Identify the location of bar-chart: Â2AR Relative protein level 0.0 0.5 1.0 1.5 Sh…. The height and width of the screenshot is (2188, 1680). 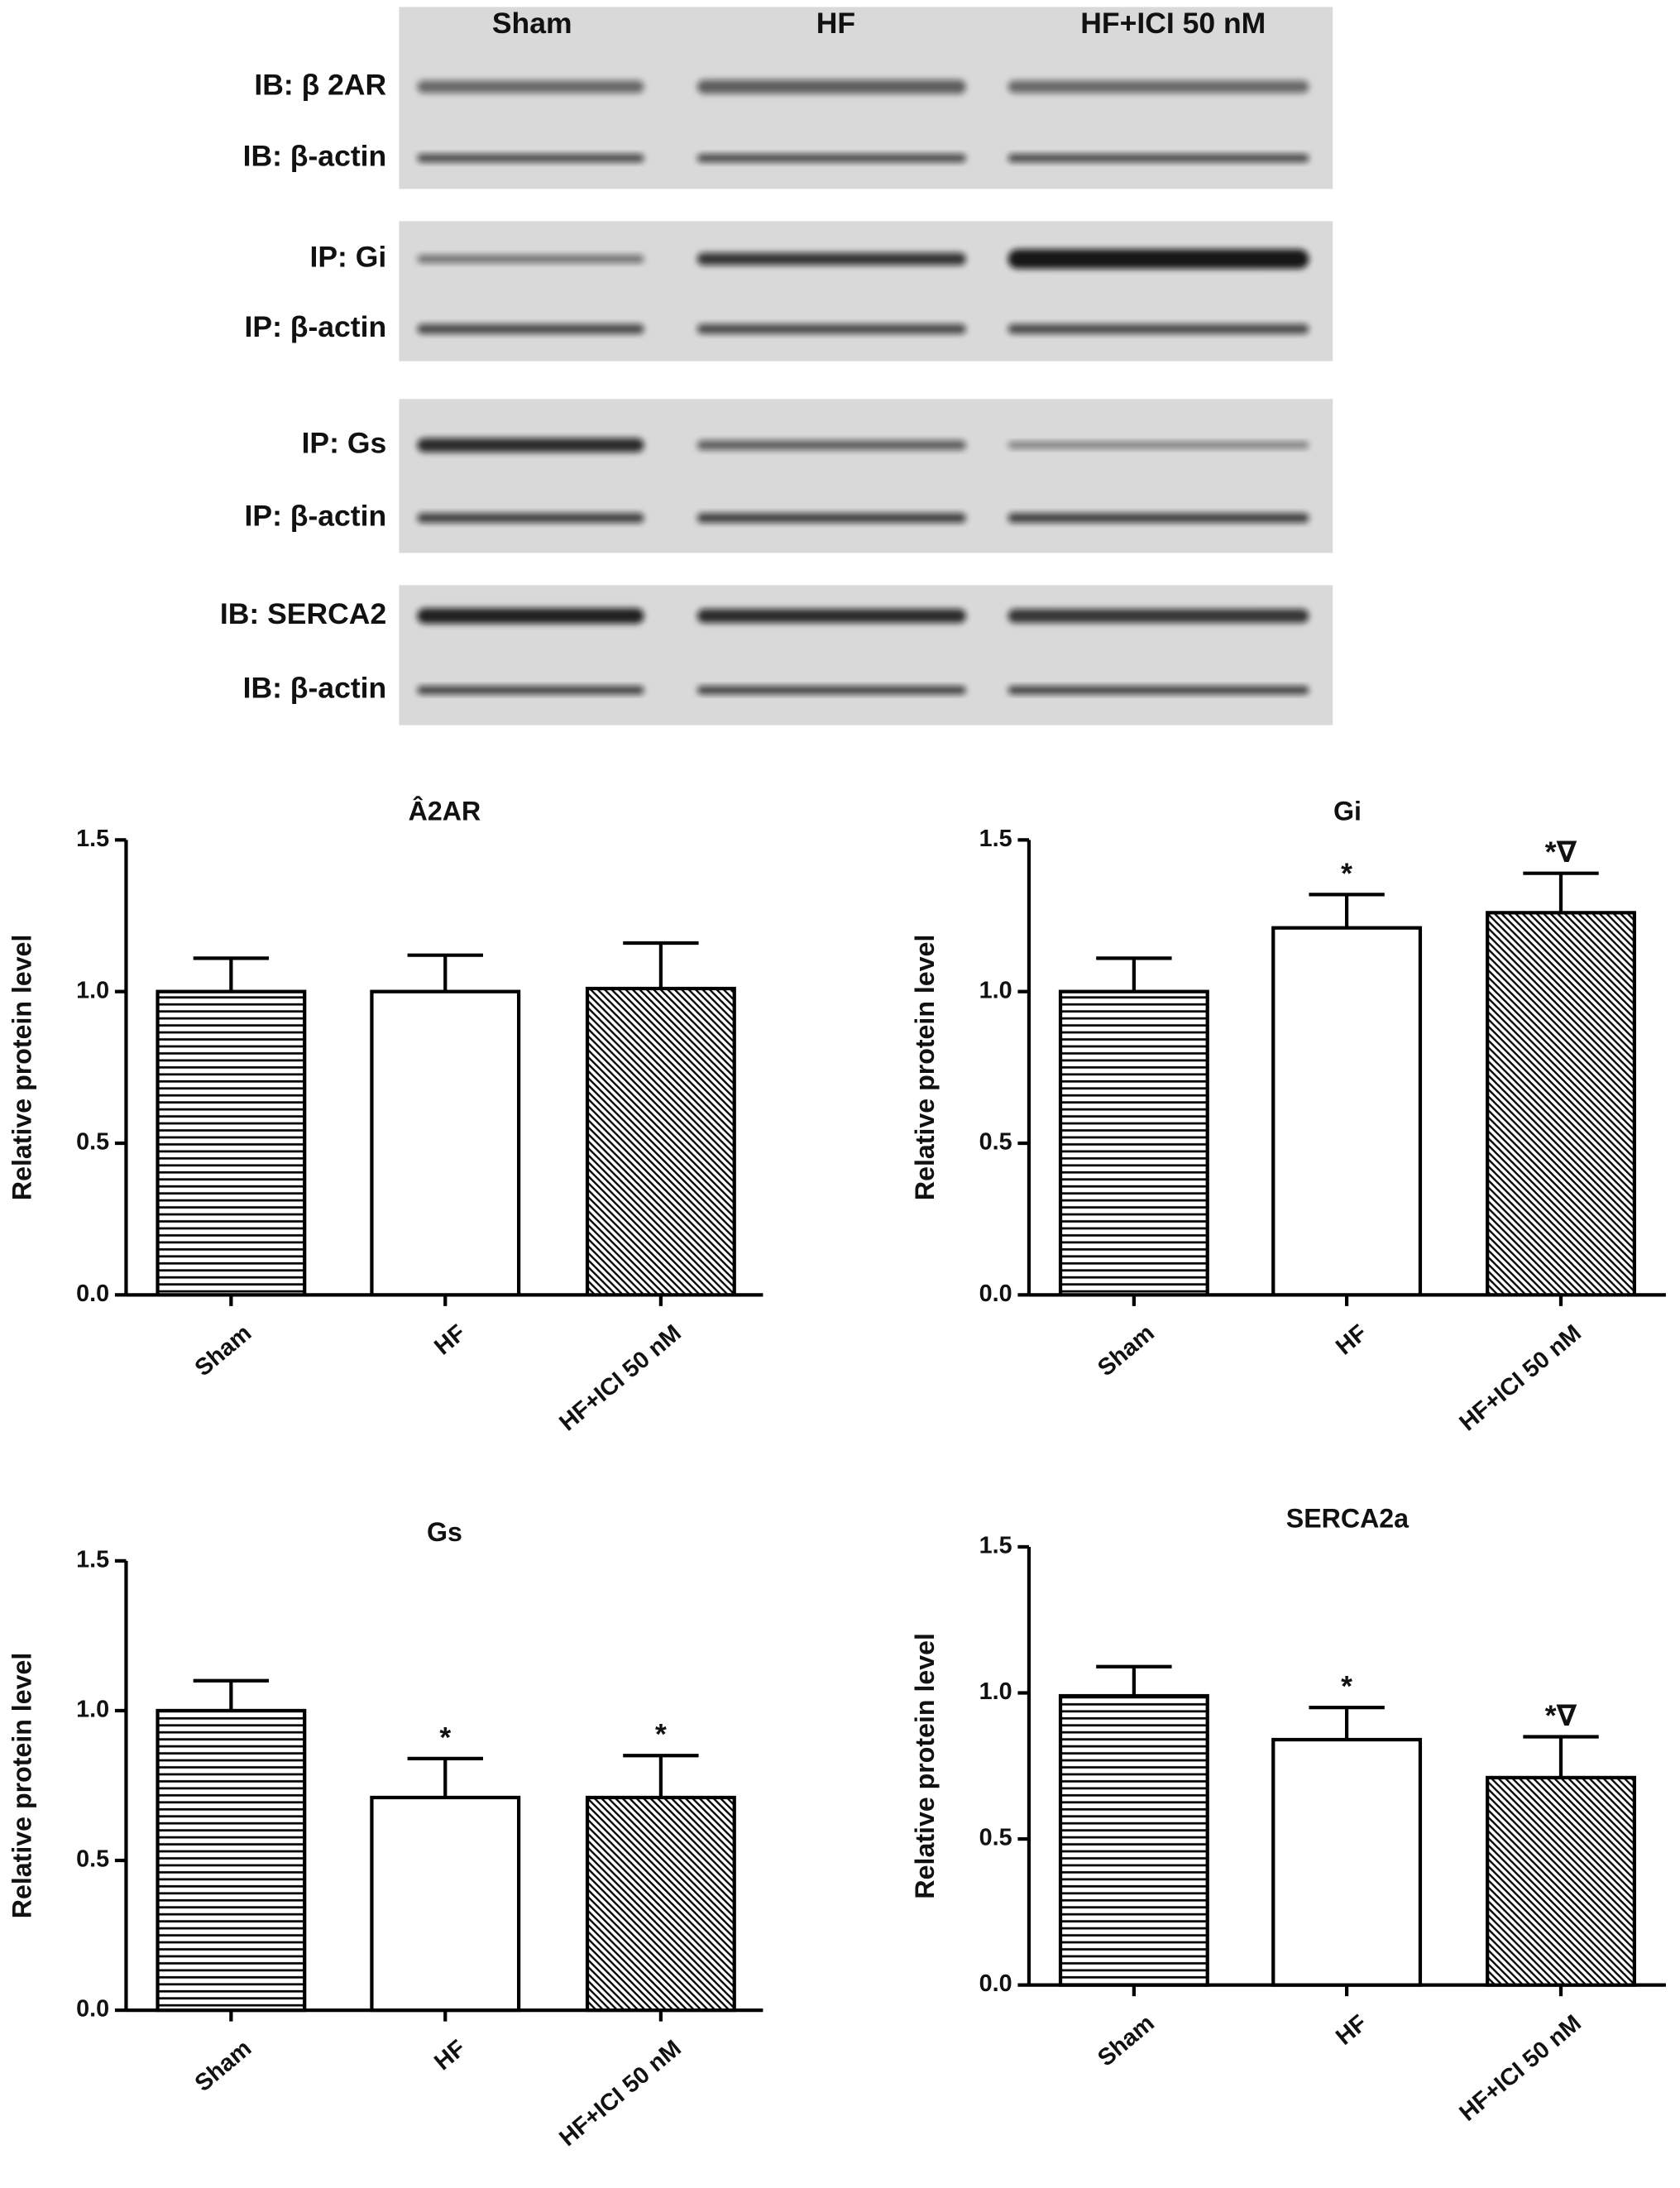
(385, 1116).